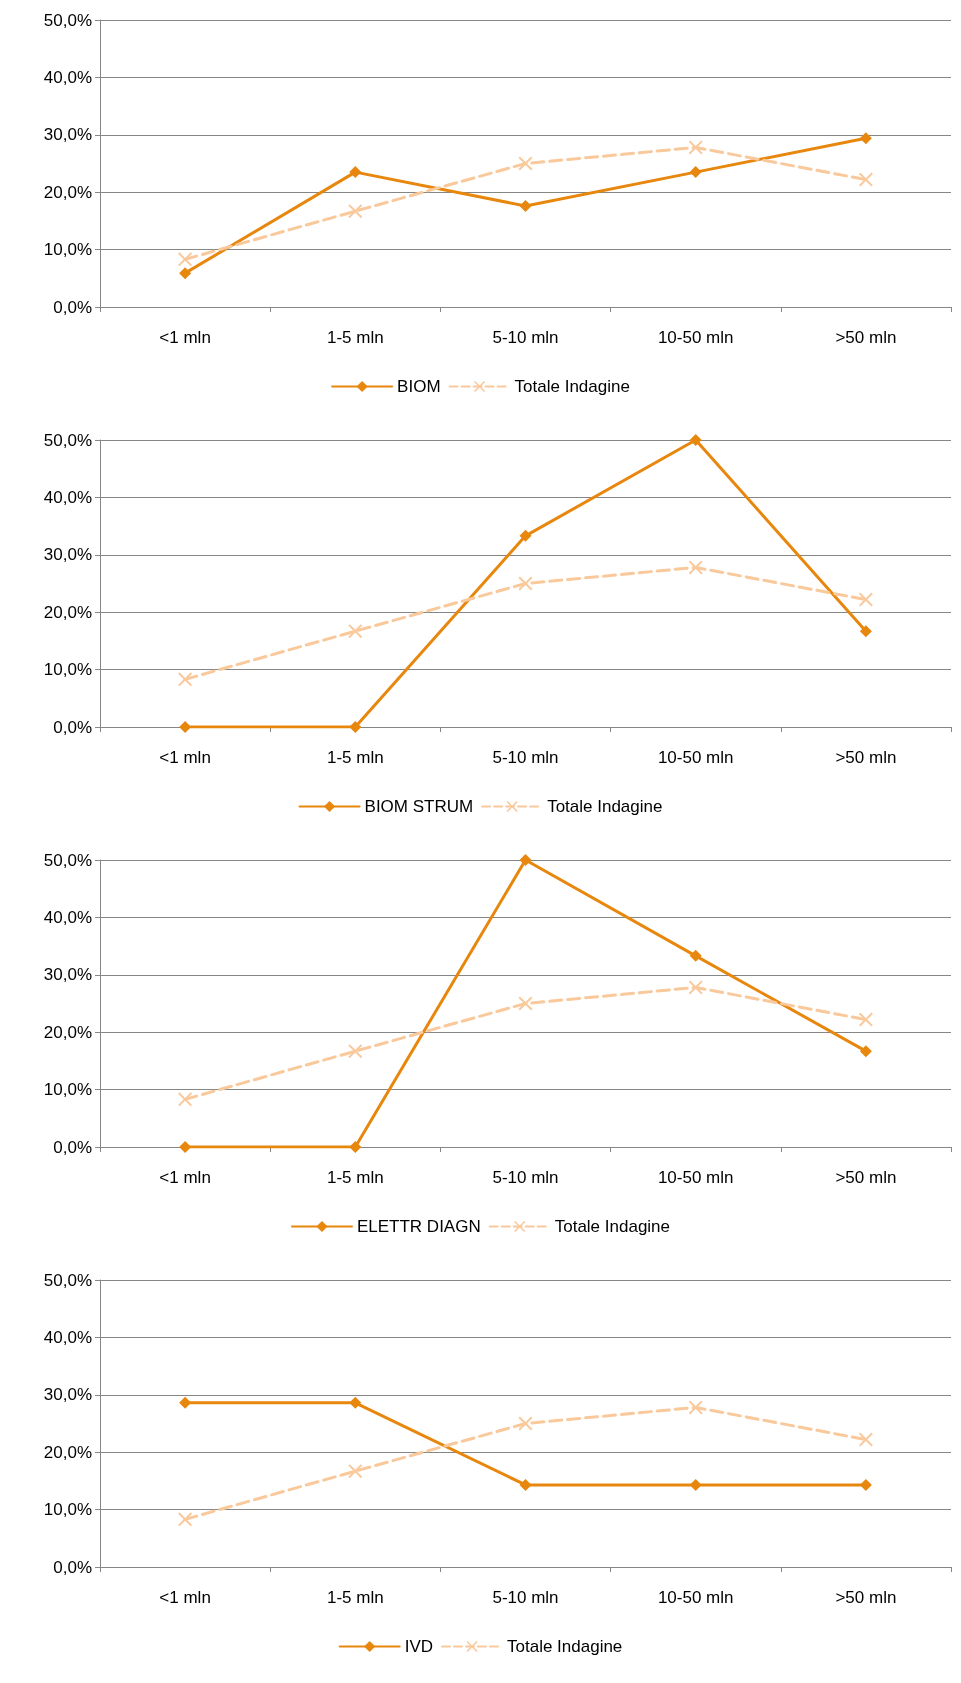  I want to click on legend-label: BIOM, so click(419, 386).